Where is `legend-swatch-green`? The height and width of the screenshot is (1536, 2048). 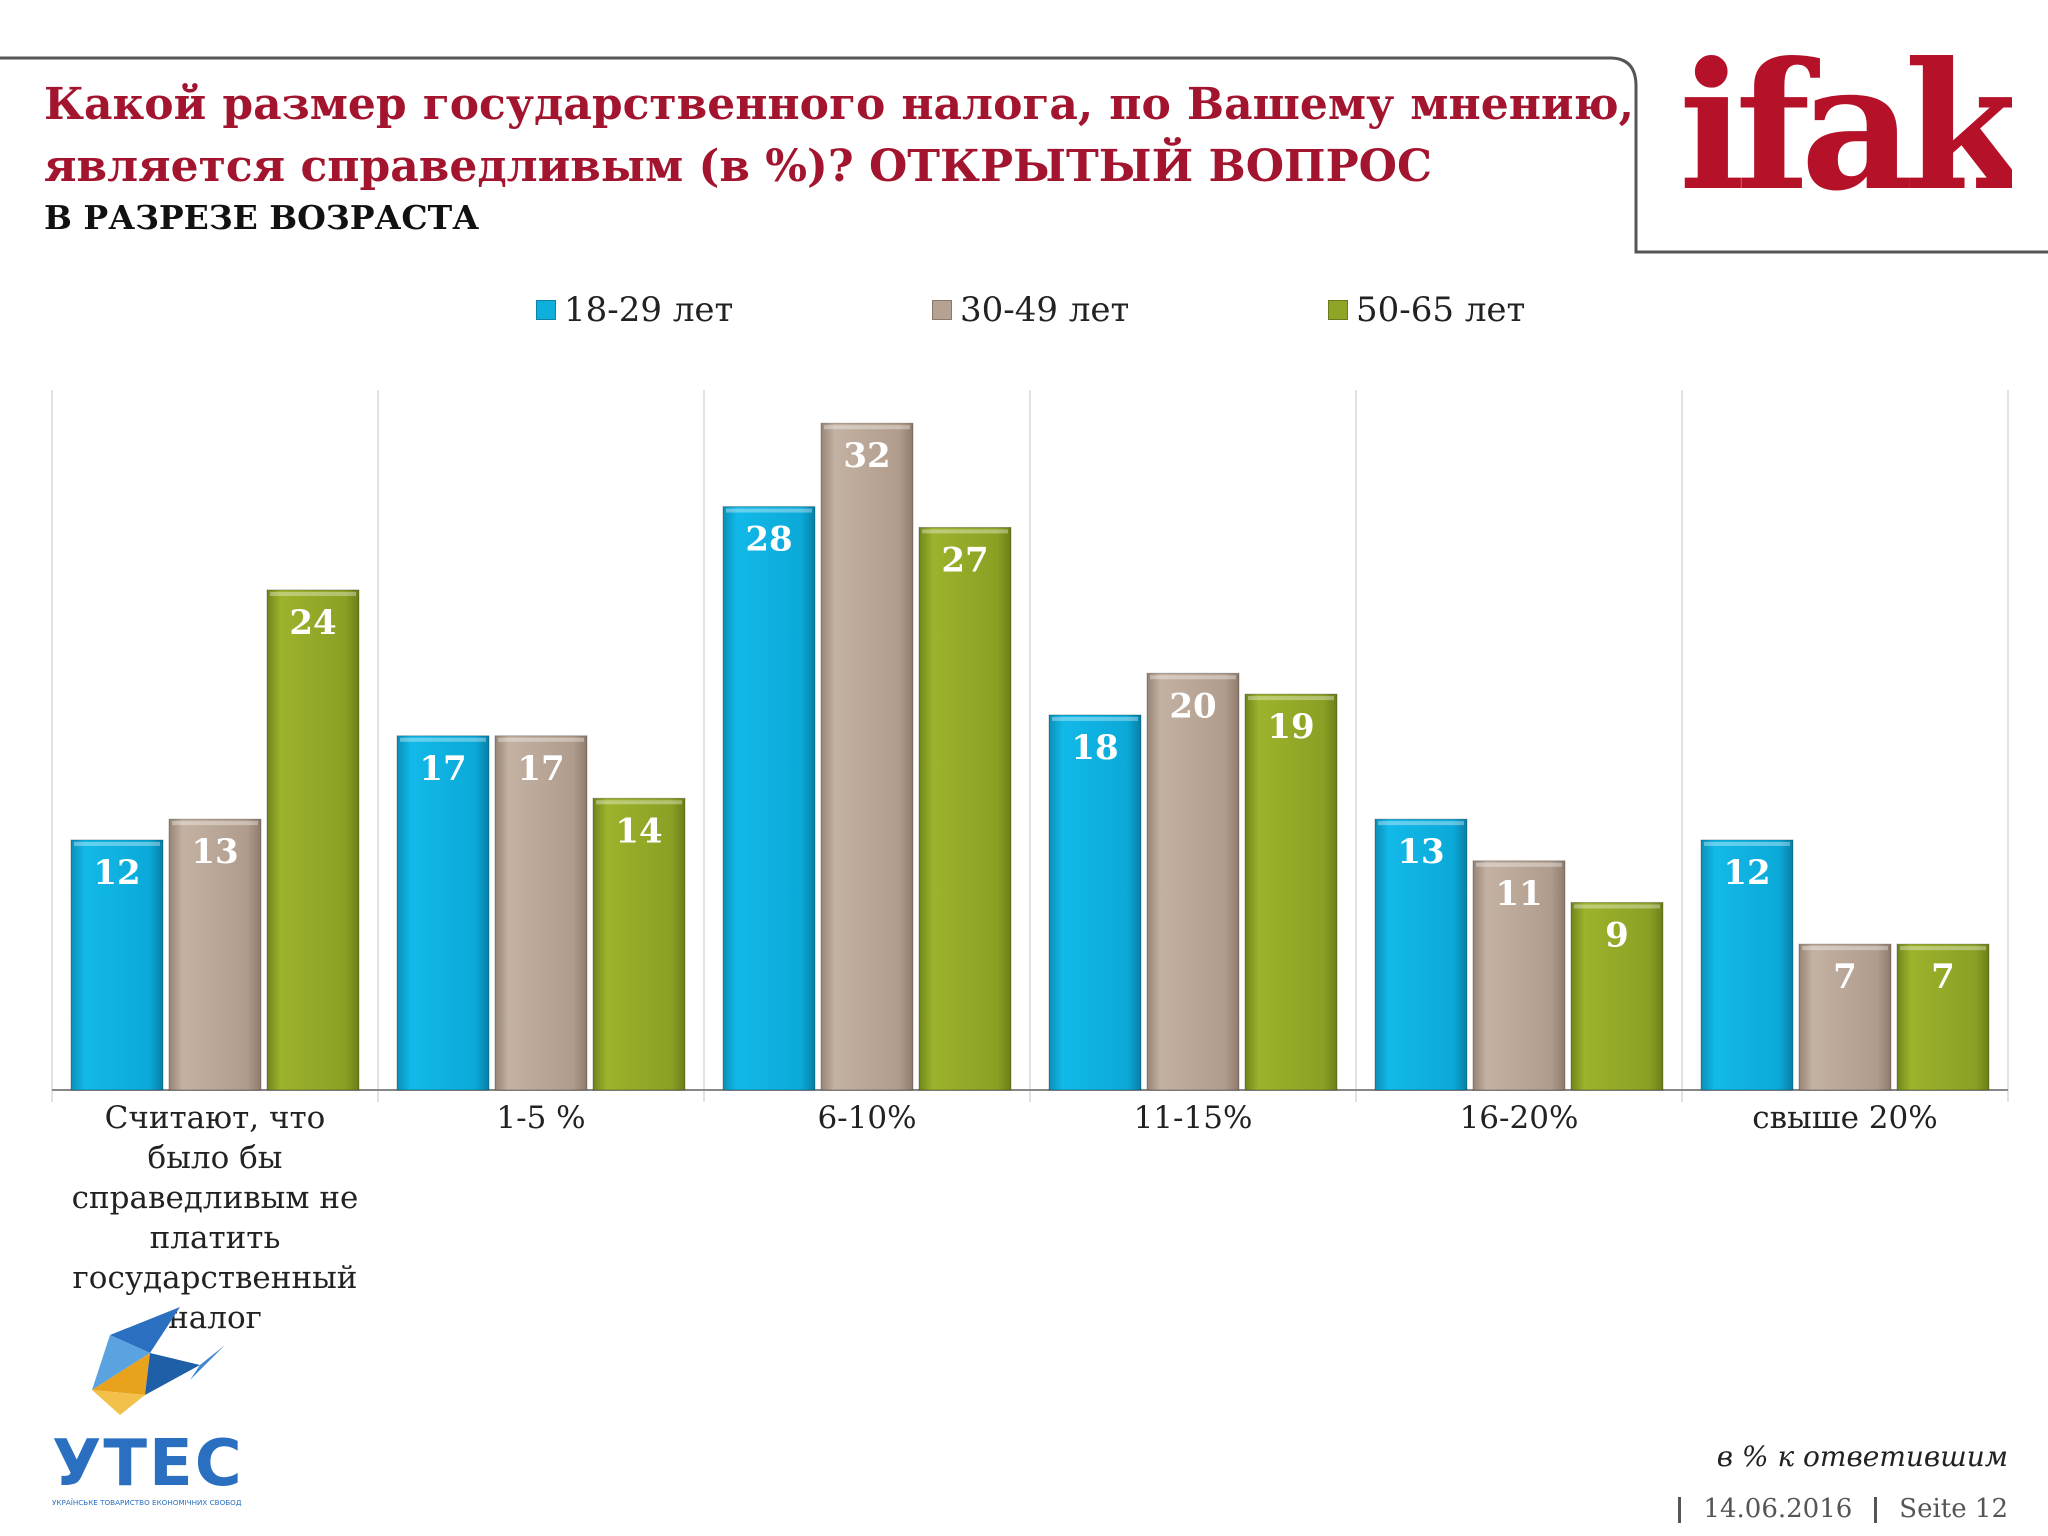
legend-swatch-green is located at coordinates (1338, 310).